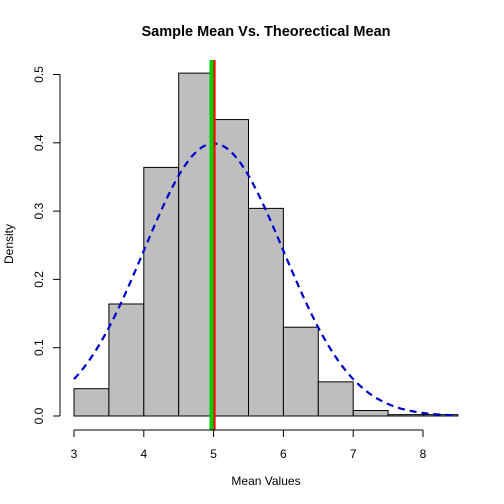  I want to click on y-tick-label-2: 0.2, so click(39, 279).